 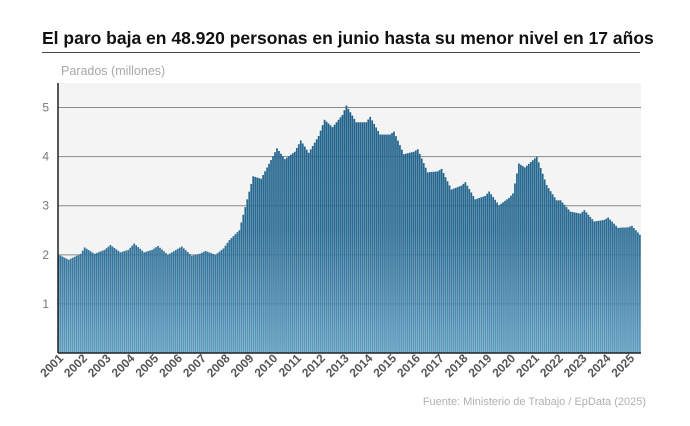 What do you see at coordinates (242, 365) in the screenshot?
I see `x-tick-label: 2009` at bounding box center [242, 365].